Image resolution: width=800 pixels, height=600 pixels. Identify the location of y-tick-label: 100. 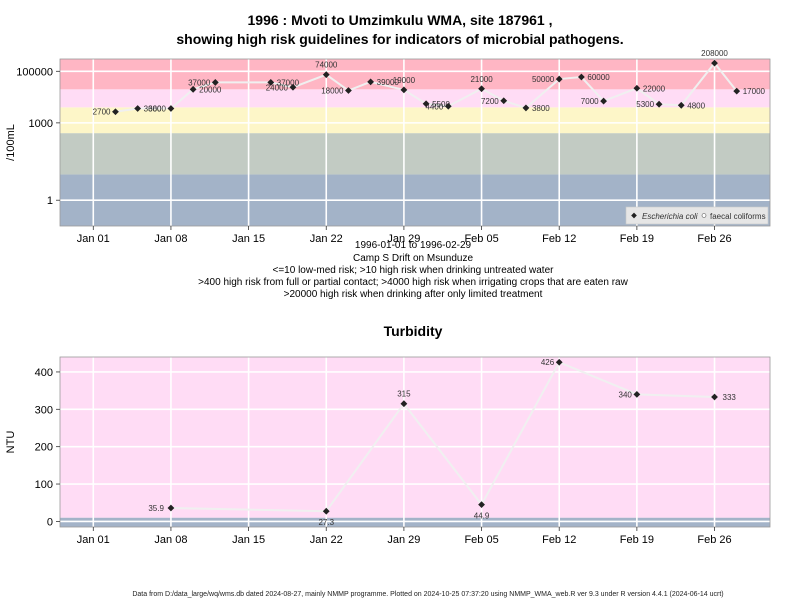
(44, 485).